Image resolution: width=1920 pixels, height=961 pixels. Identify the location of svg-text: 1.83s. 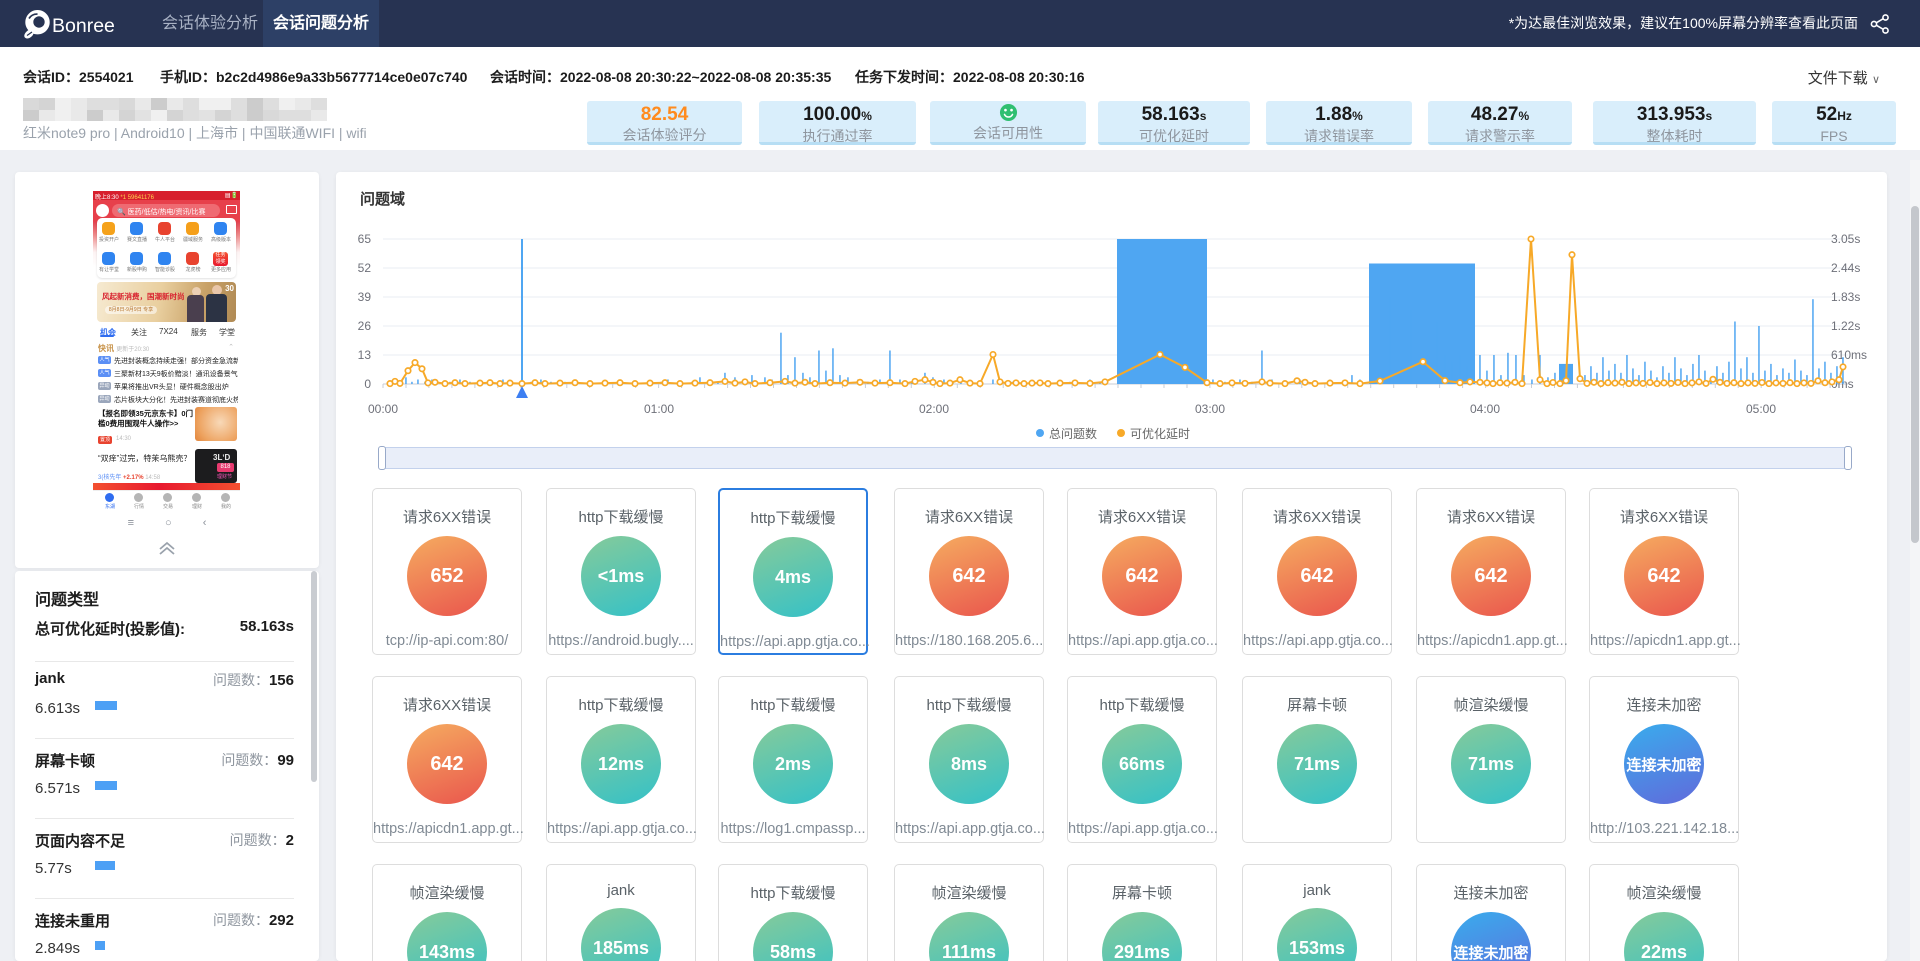
(1845, 297).